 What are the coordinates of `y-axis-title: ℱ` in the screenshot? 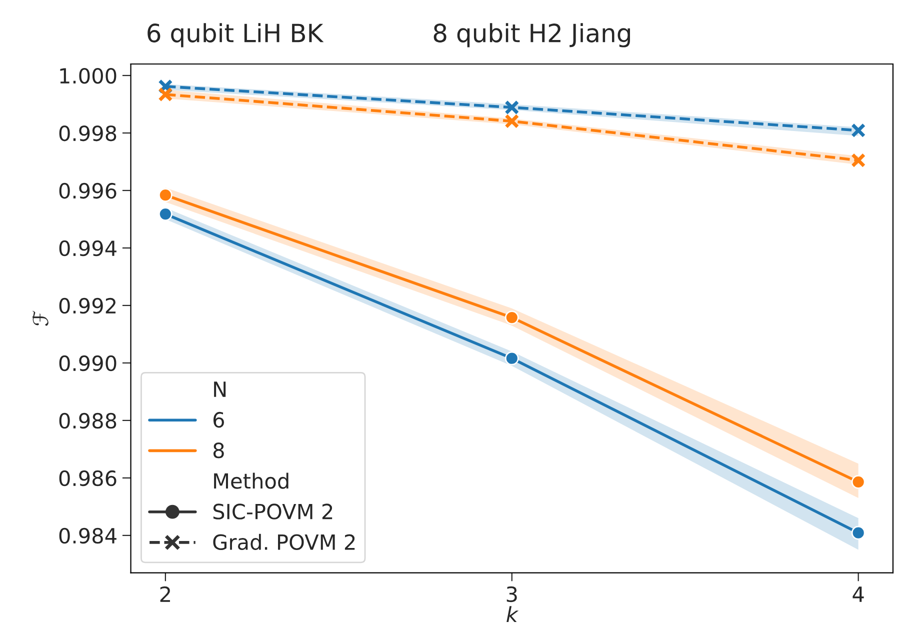 It's located at (40, 318).